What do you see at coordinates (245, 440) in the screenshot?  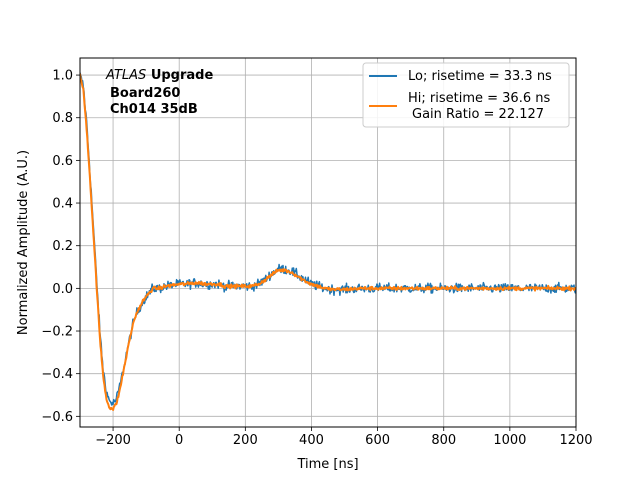 I see `x-tick-label: 200` at bounding box center [245, 440].